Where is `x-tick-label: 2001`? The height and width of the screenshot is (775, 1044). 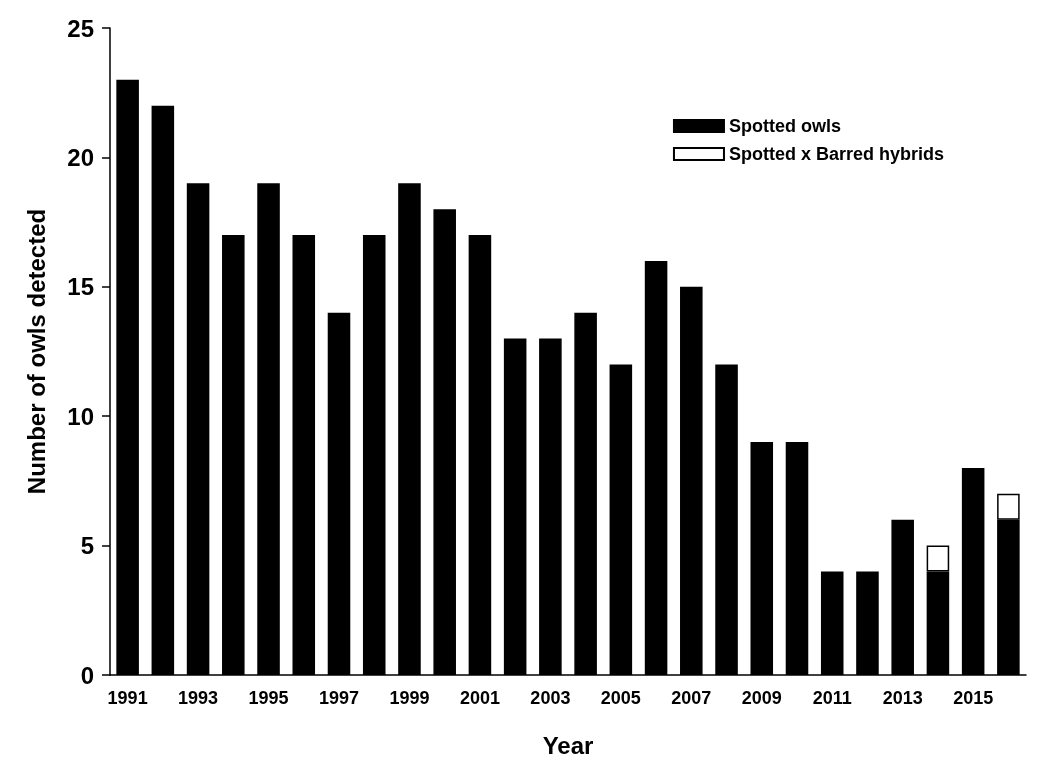
x-tick-label: 2001 is located at coordinates (479, 698).